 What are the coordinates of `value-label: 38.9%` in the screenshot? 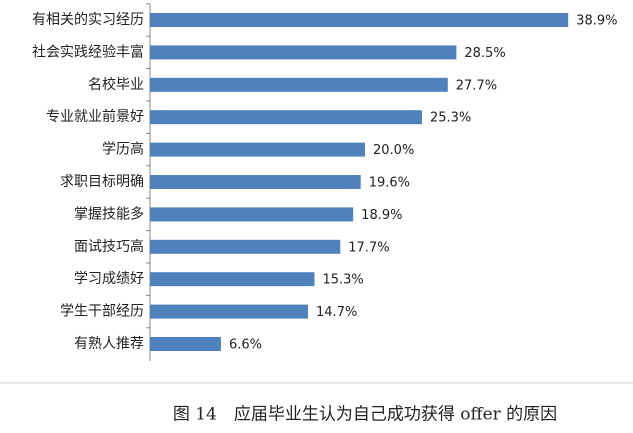 It's located at (596, 21).